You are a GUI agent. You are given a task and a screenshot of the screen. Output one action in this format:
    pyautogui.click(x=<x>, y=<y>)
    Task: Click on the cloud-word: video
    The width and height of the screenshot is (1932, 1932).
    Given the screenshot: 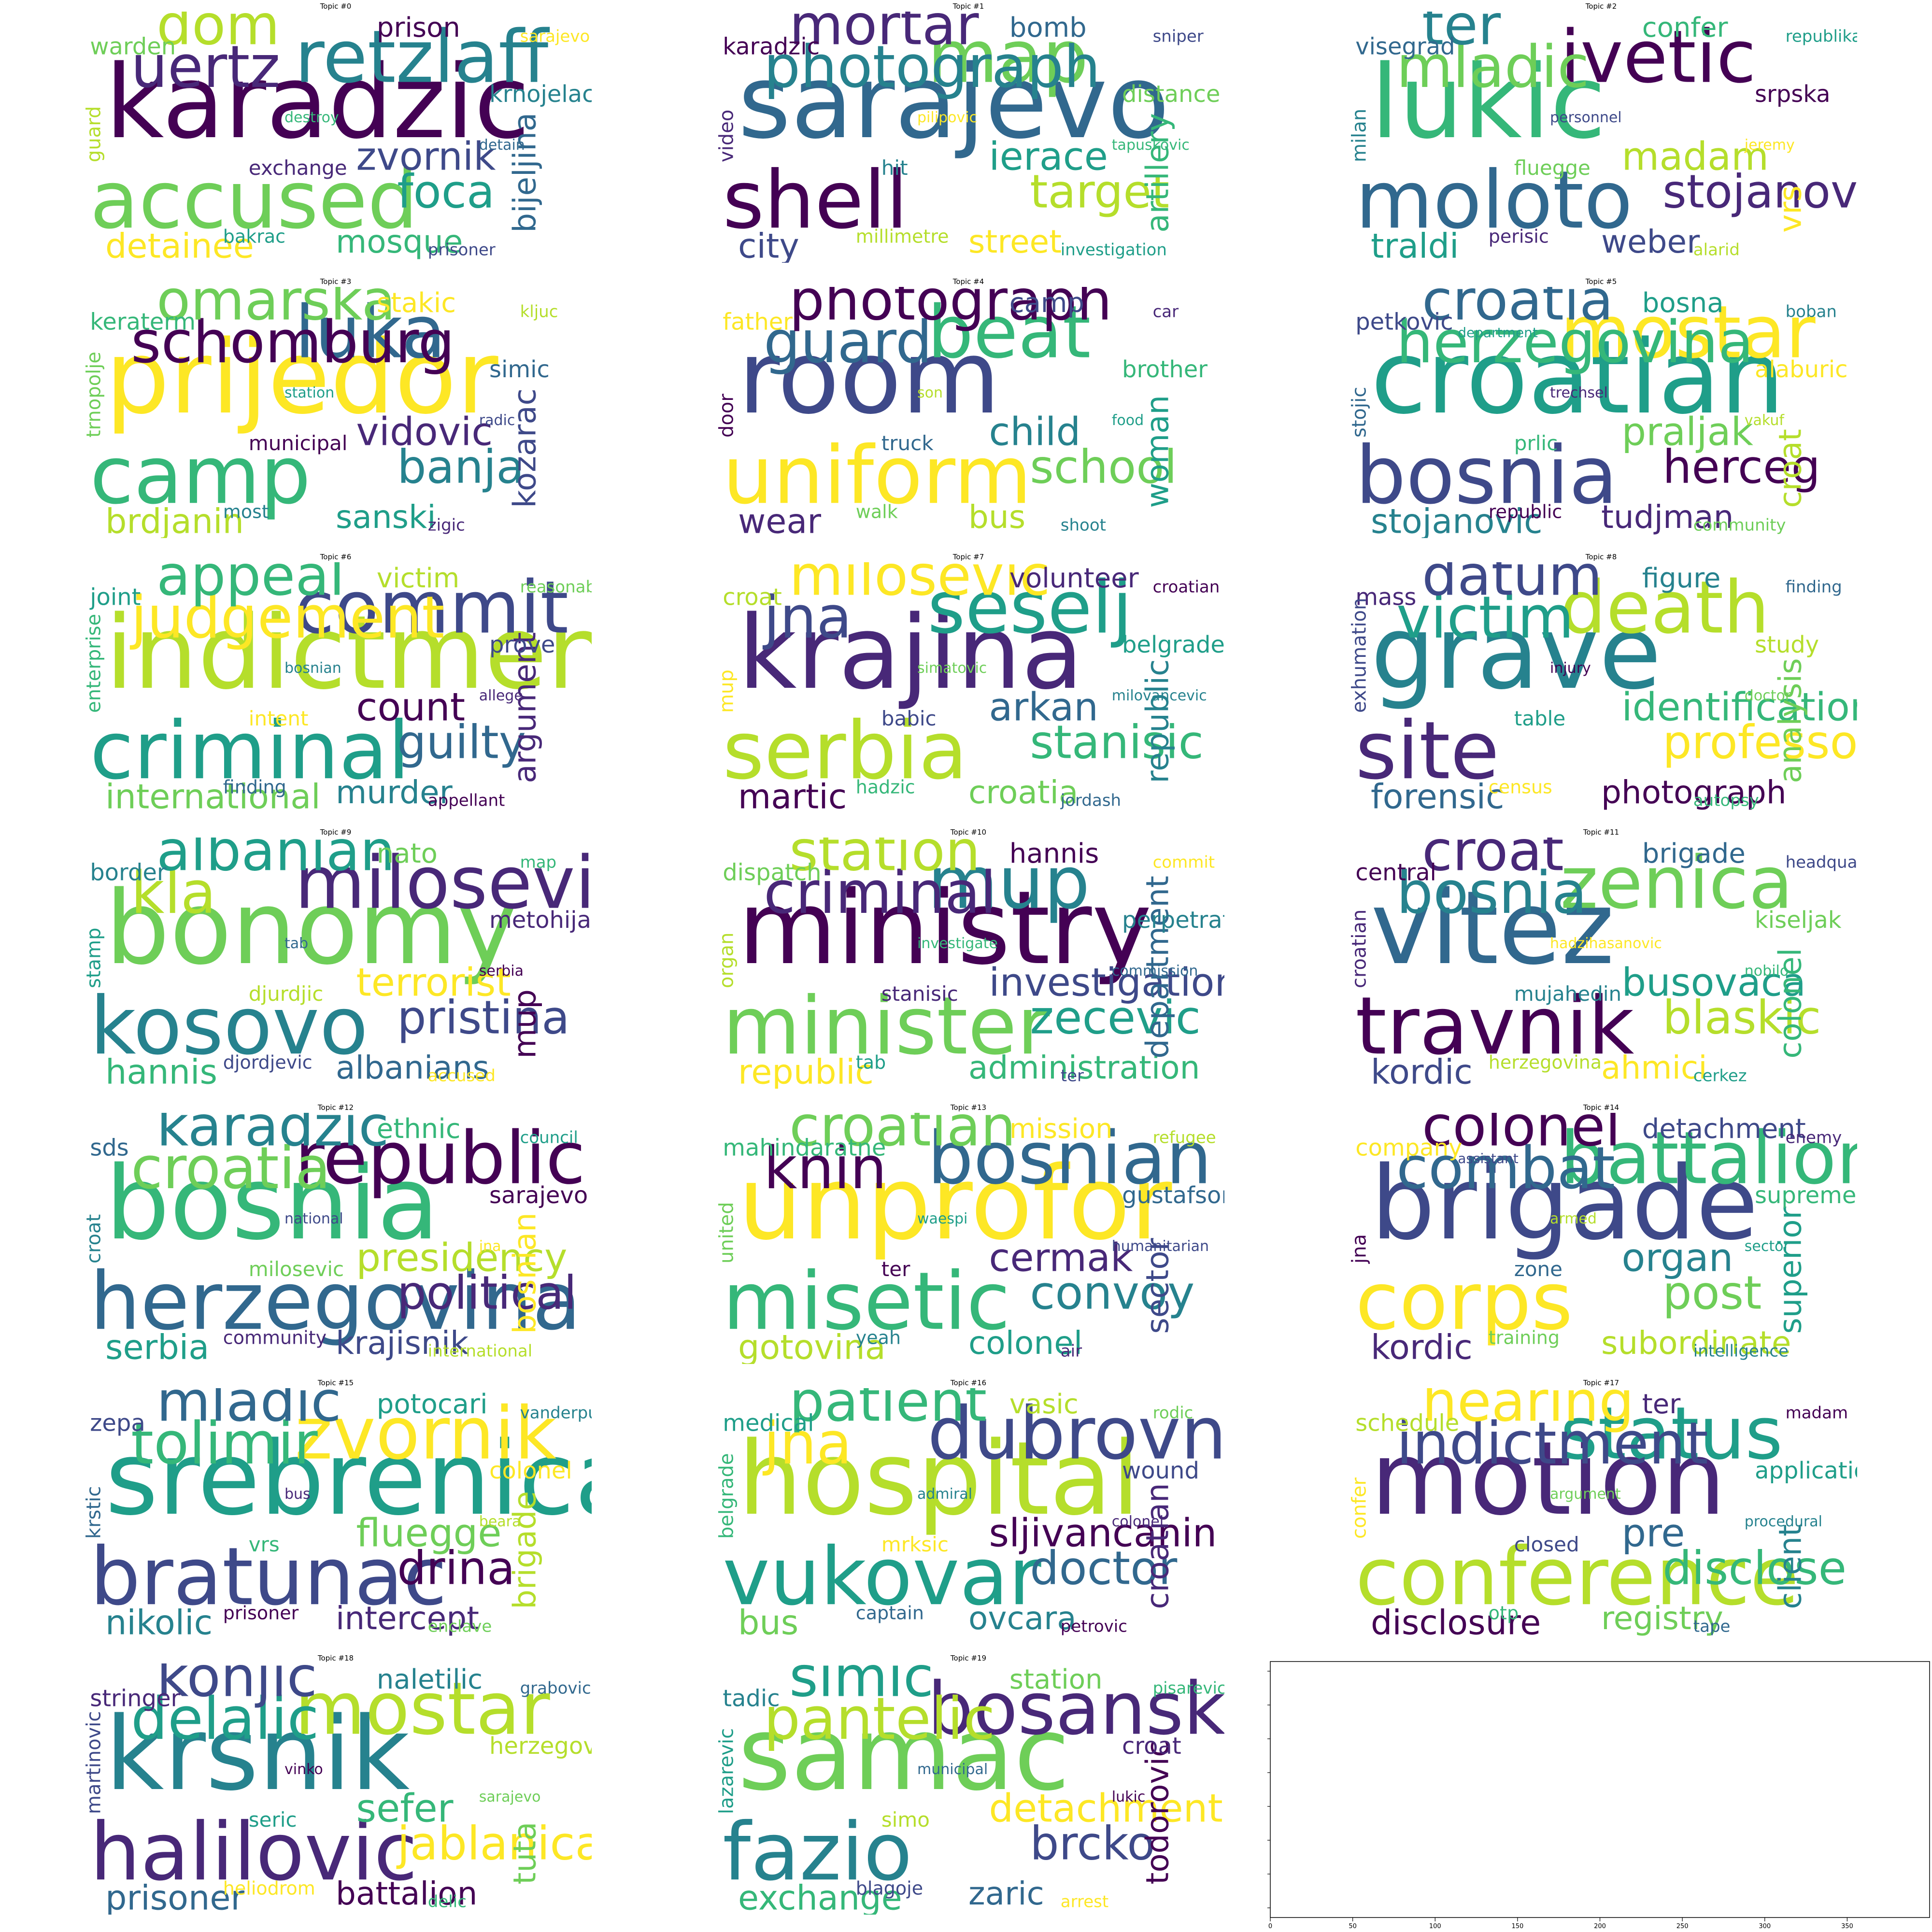 What is the action you would take?
    pyautogui.click(x=726, y=136)
    